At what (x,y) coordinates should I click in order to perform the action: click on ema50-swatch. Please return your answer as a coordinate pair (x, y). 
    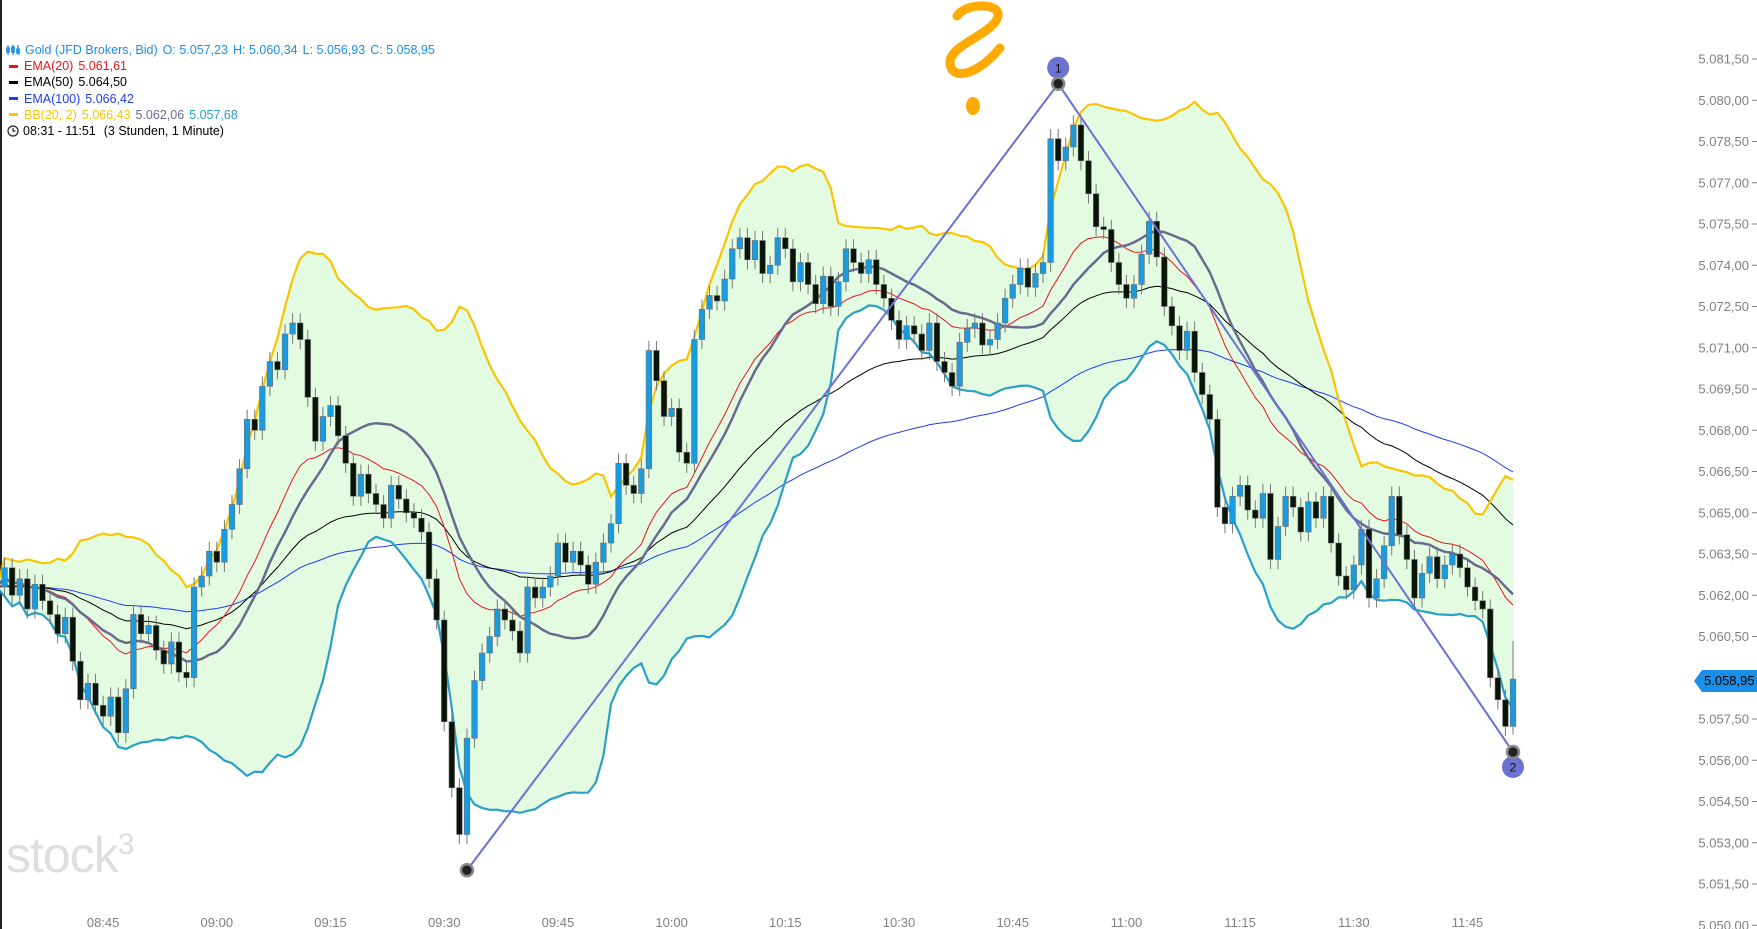
    Looking at the image, I should click on (13, 82).